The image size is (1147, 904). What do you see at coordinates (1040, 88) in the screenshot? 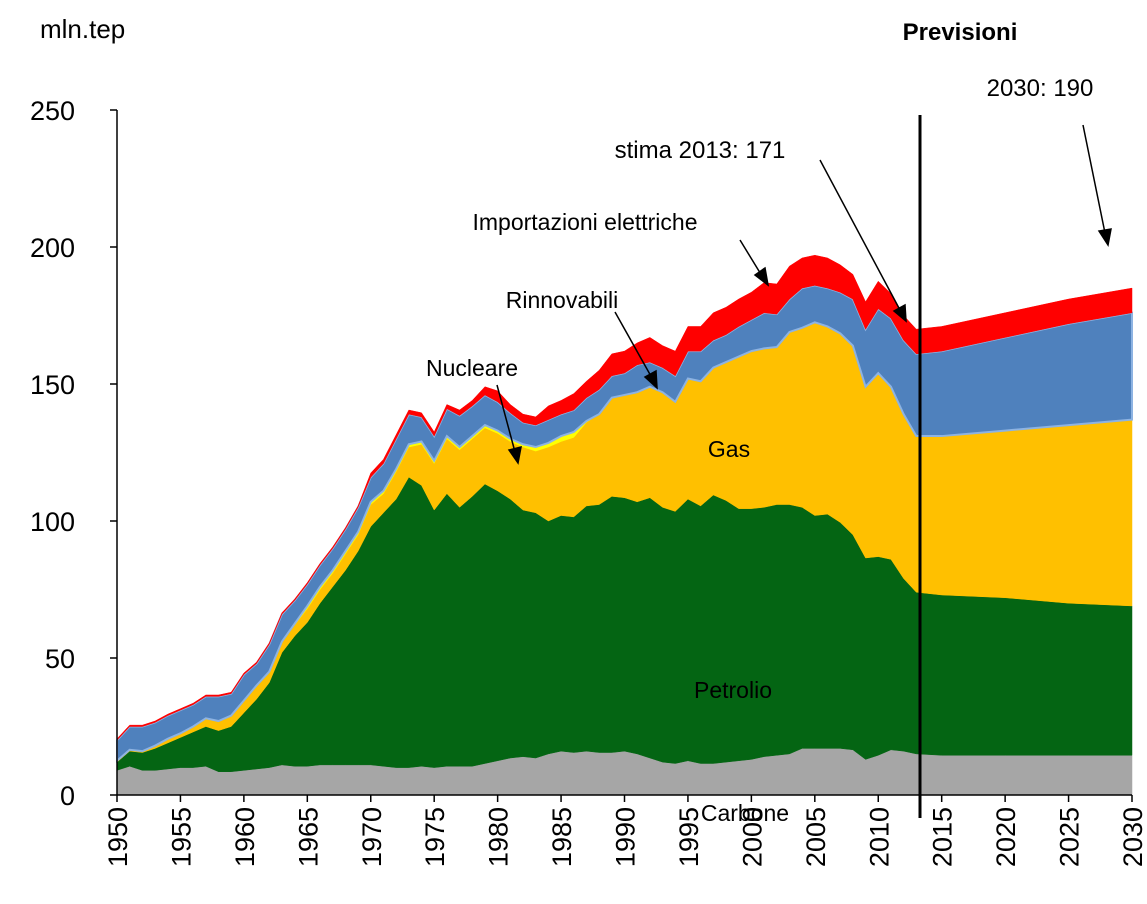
I see `annotation: 2030: 190` at bounding box center [1040, 88].